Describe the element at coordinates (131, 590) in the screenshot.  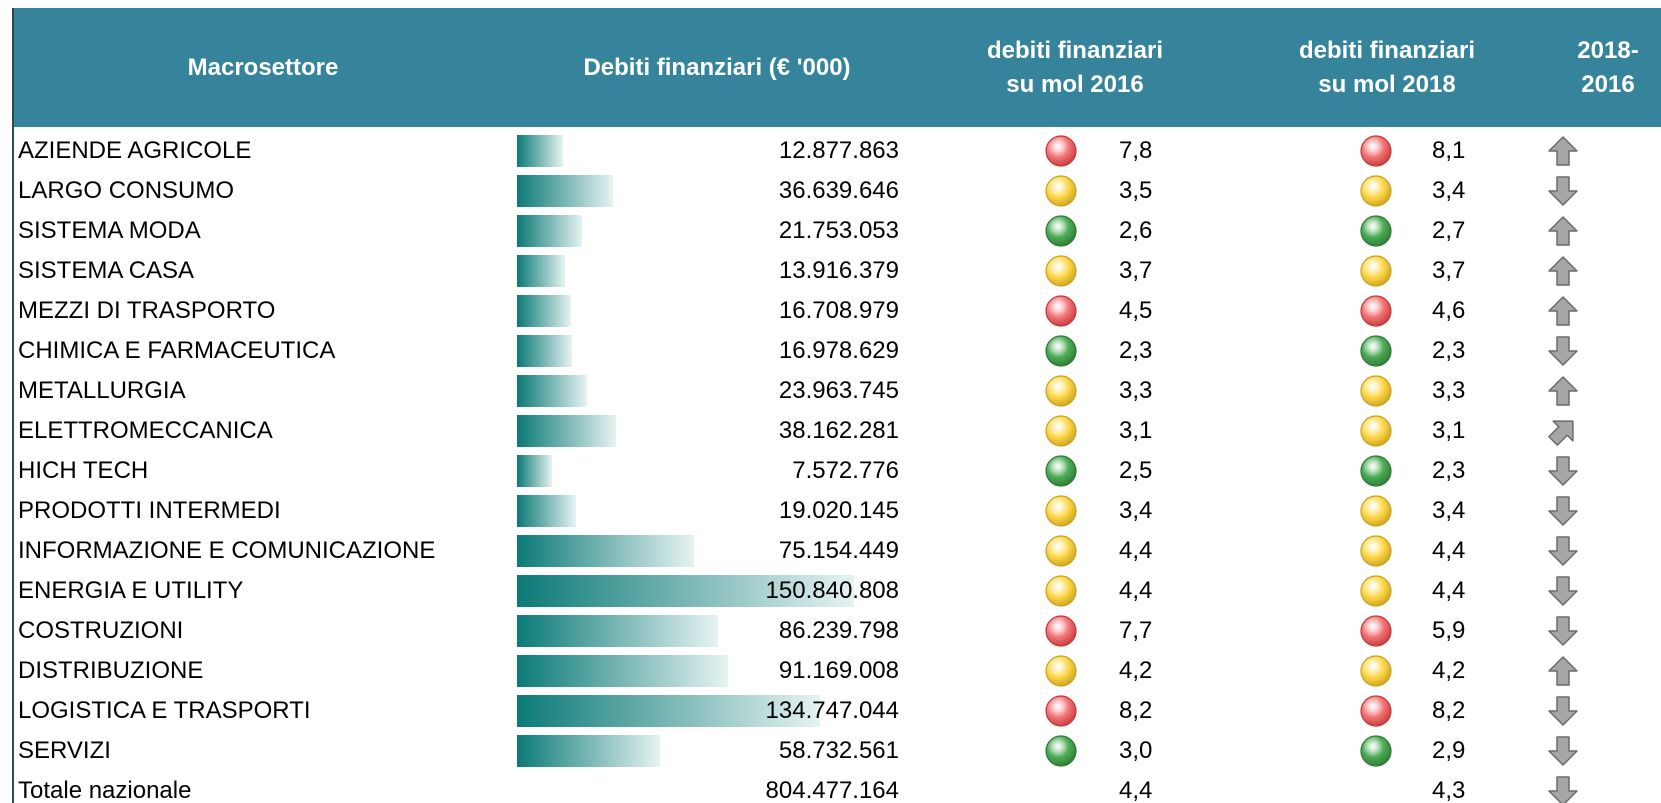
I see `row-name: ENERGIA E UTILITY` at that location.